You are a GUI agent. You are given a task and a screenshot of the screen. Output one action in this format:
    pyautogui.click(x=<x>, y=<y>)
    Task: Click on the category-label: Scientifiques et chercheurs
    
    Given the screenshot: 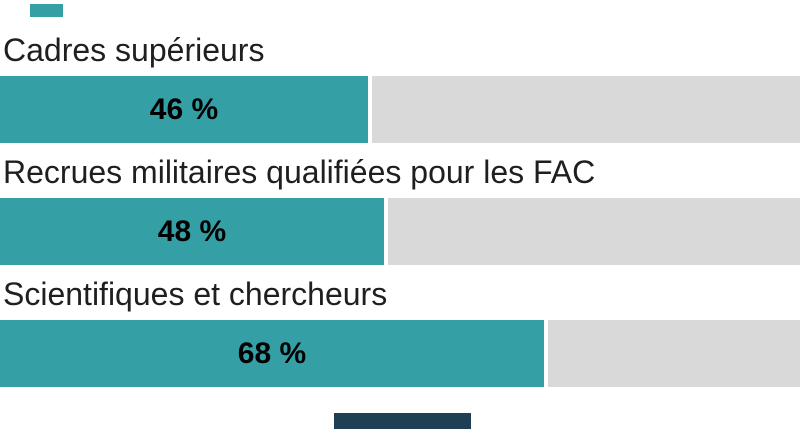 What is the action you would take?
    pyautogui.click(x=195, y=294)
    